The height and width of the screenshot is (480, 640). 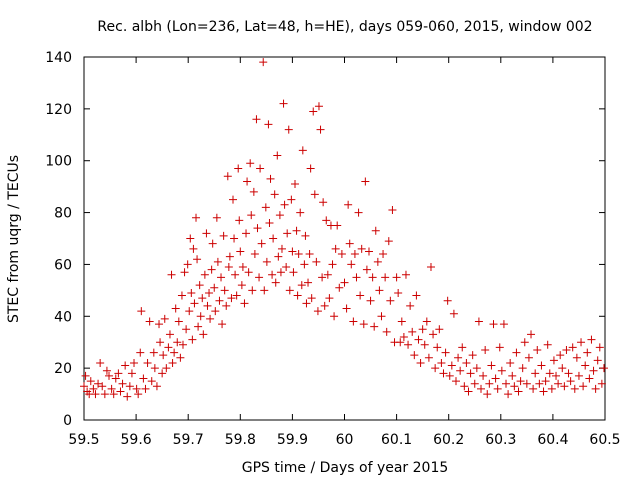 What do you see at coordinates (604, 440) in the screenshot?
I see `x-tick-label: 60.5` at bounding box center [604, 440].